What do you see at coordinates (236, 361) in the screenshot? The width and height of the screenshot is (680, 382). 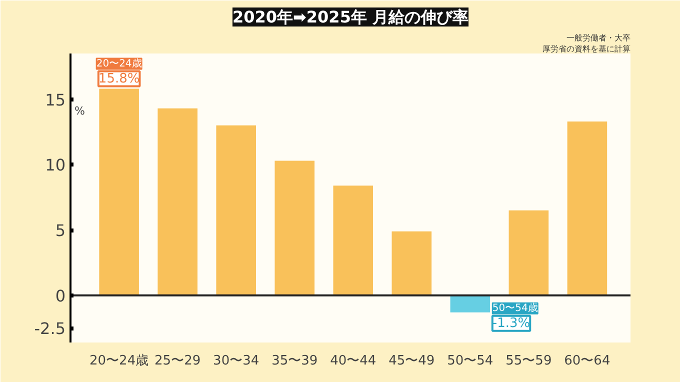 I see `x-tick-label: 30〜34` at bounding box center [236, 361].